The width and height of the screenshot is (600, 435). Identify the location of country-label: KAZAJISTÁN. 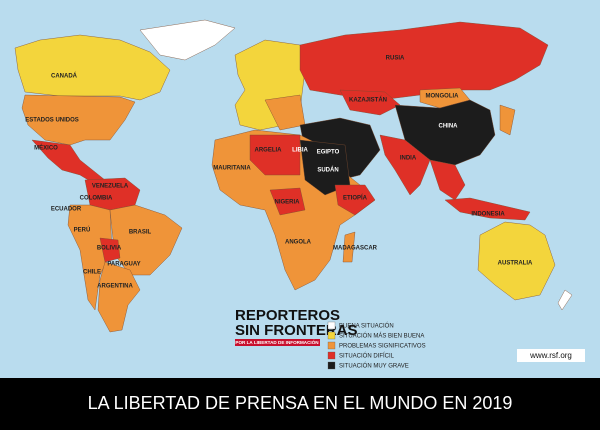
(368, 100).